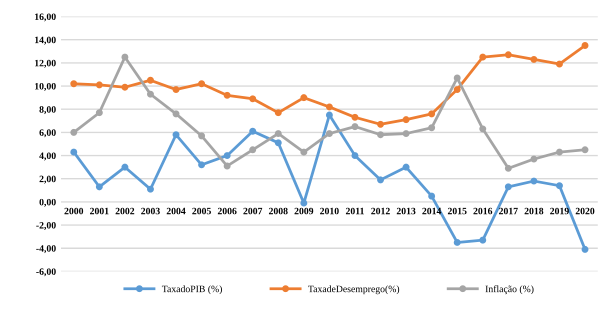 This screenshot has width=610, height=331. Describe the element at coordinates (47, 110) in the screenshot. I see `y-tick-label: 8,00` at that location.